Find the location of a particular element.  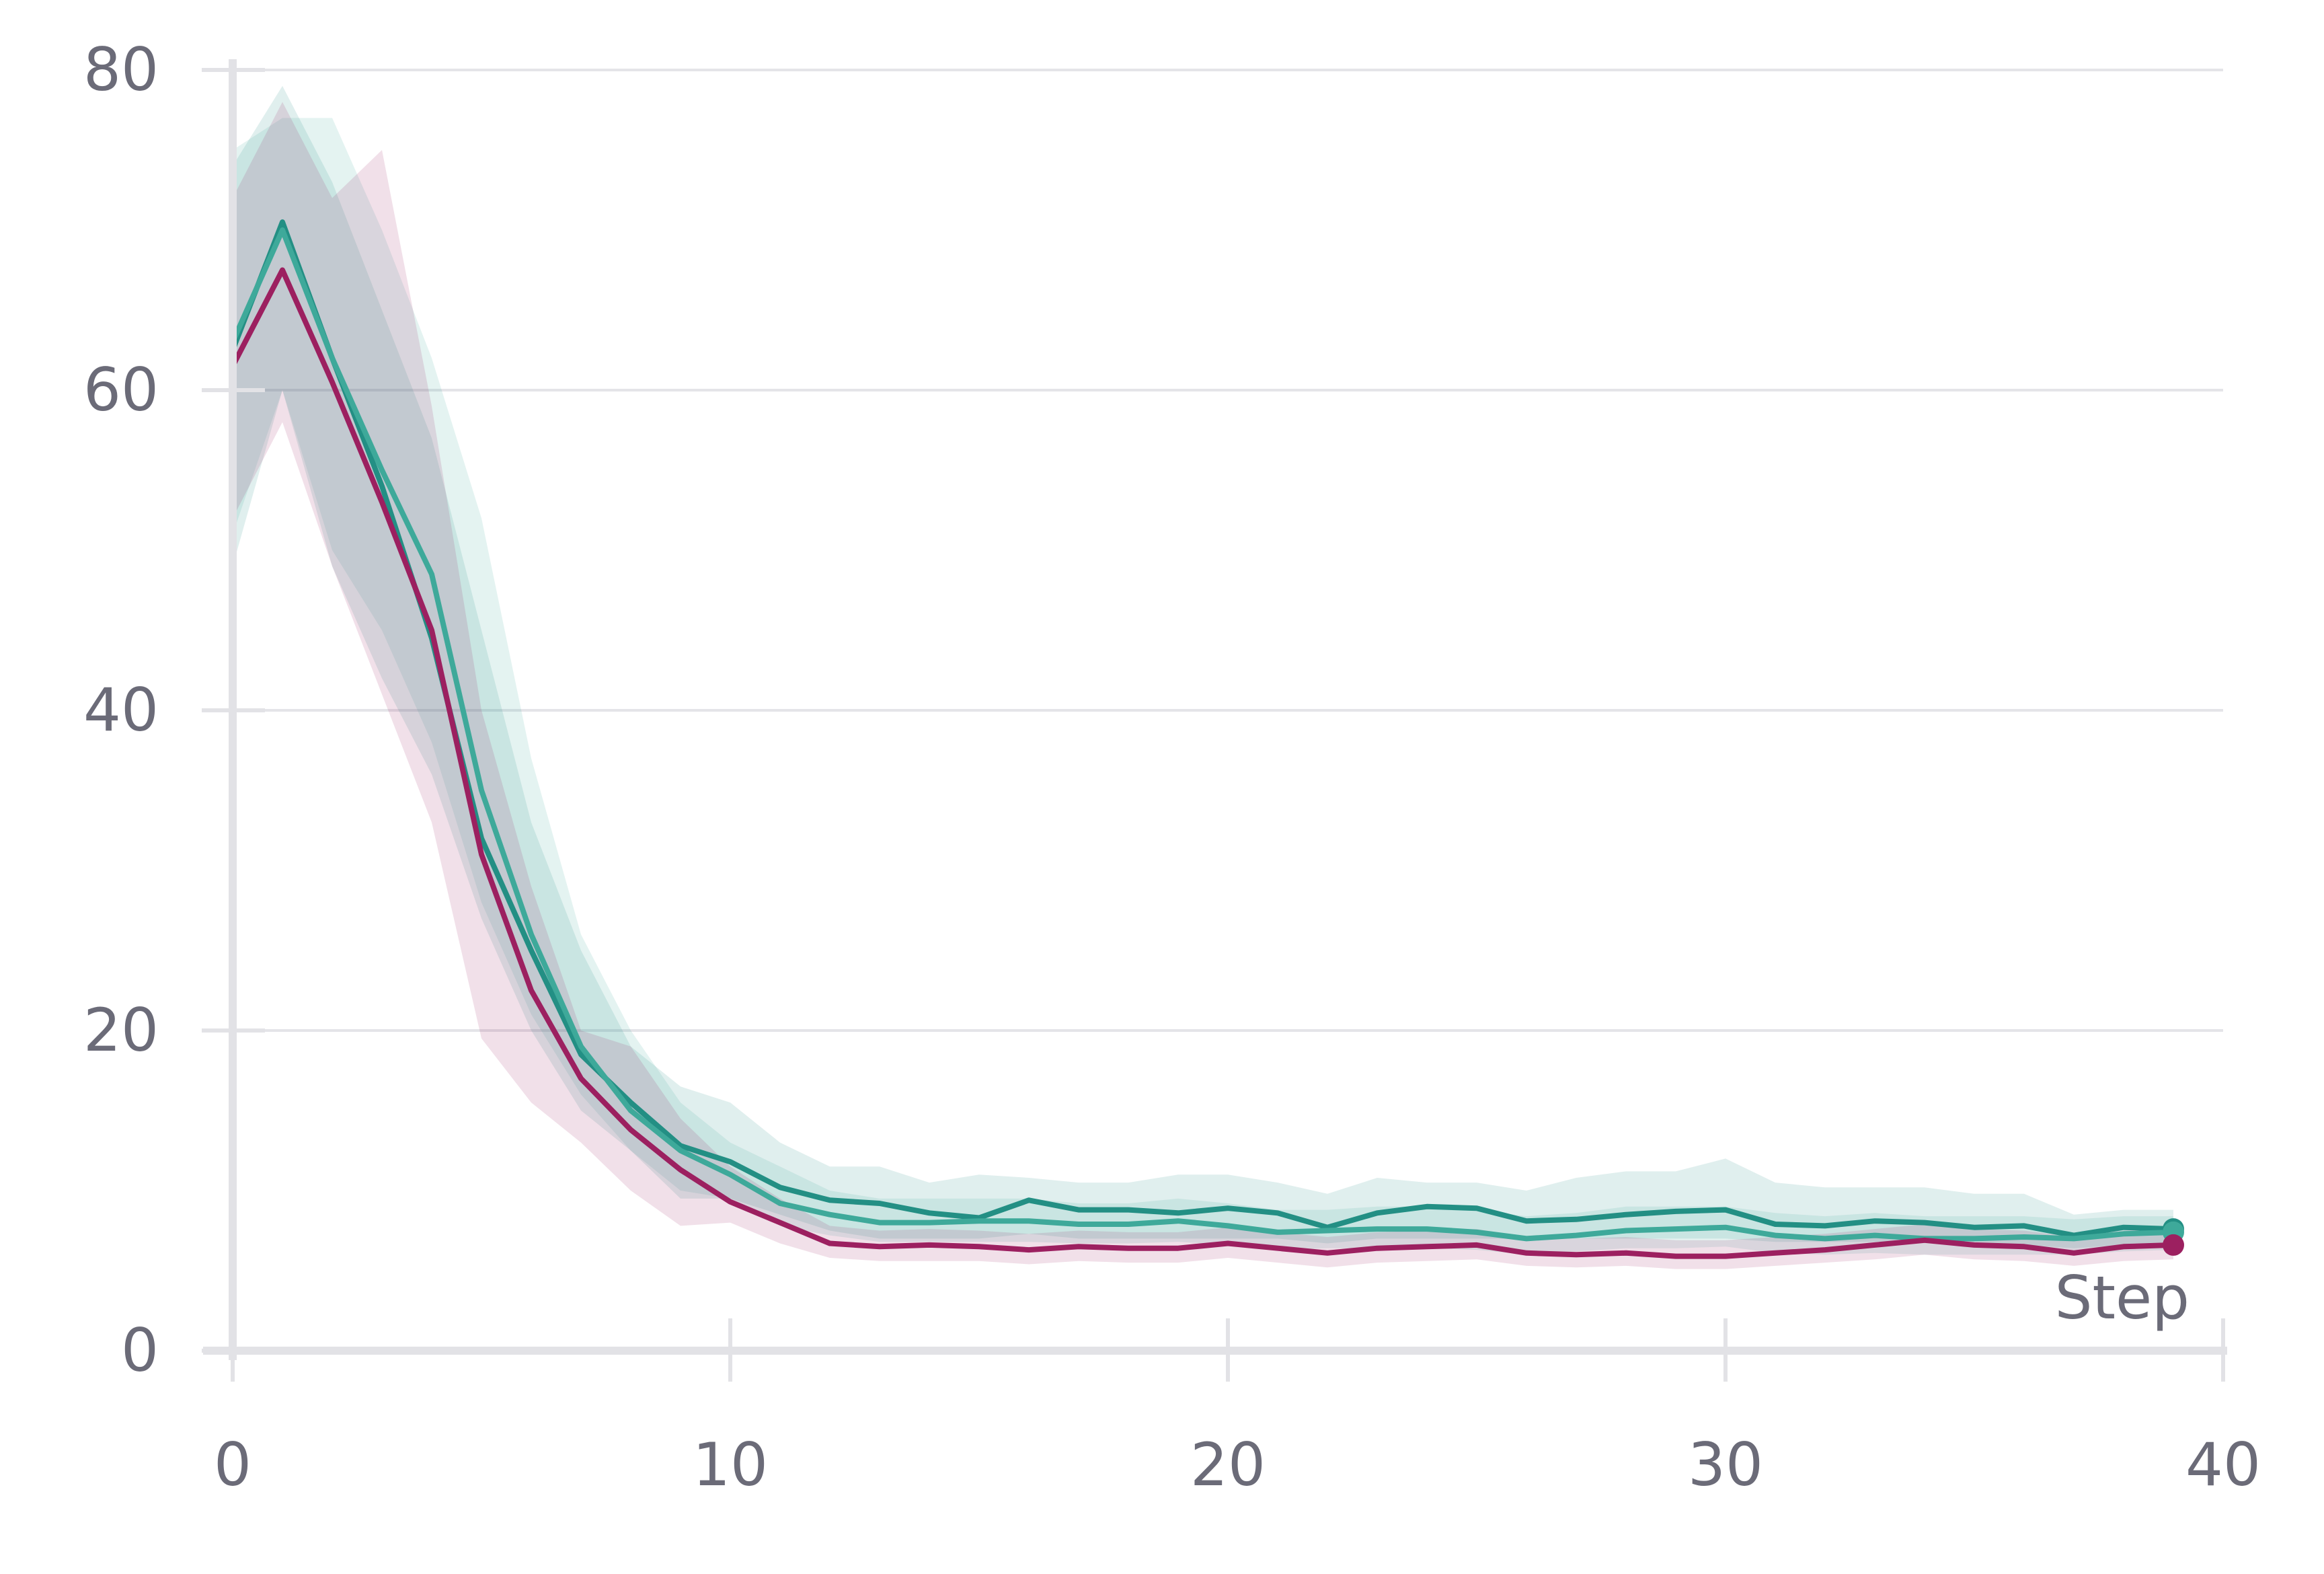

y-tick-label: 40 is located at coordinates (121, 710).